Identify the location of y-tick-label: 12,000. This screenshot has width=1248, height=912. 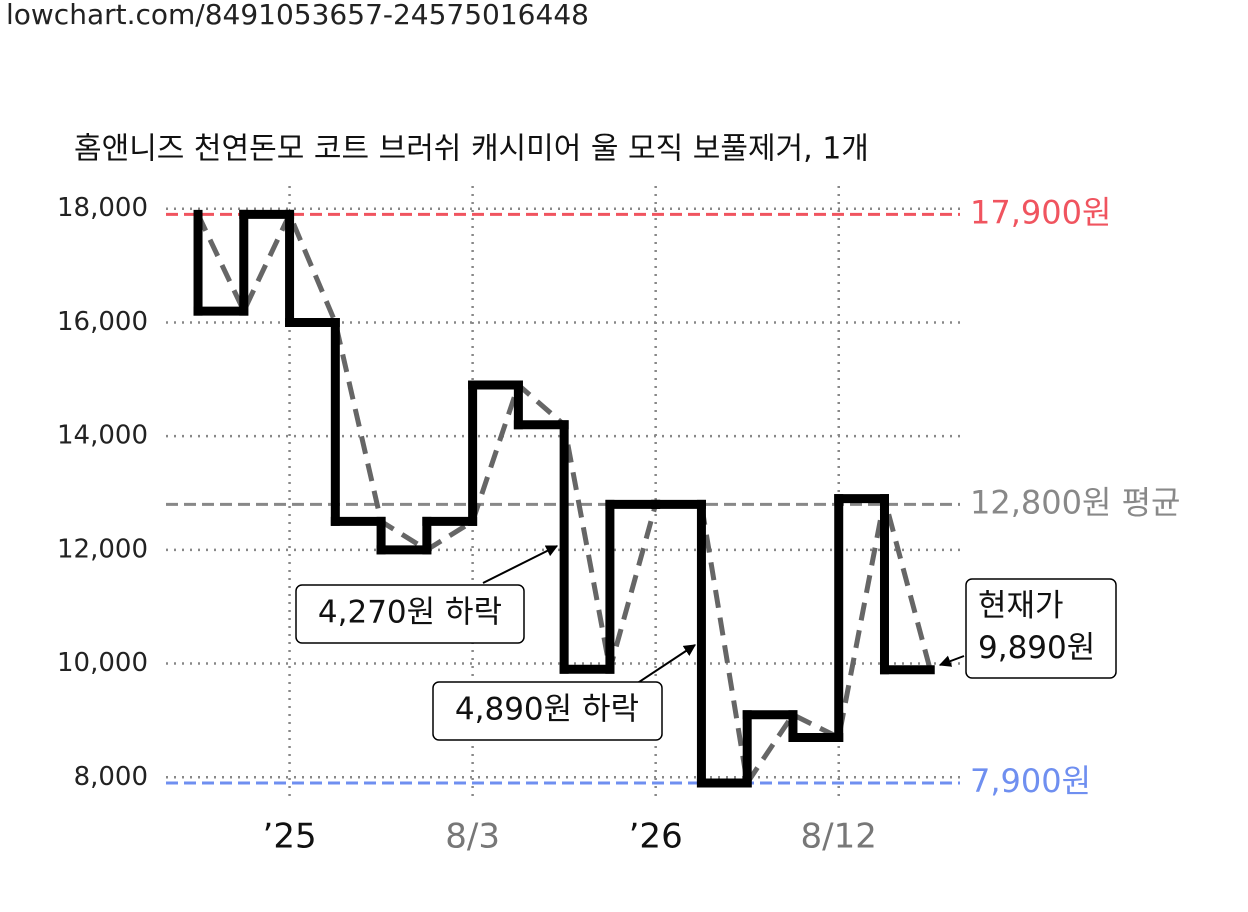
(102, 549).